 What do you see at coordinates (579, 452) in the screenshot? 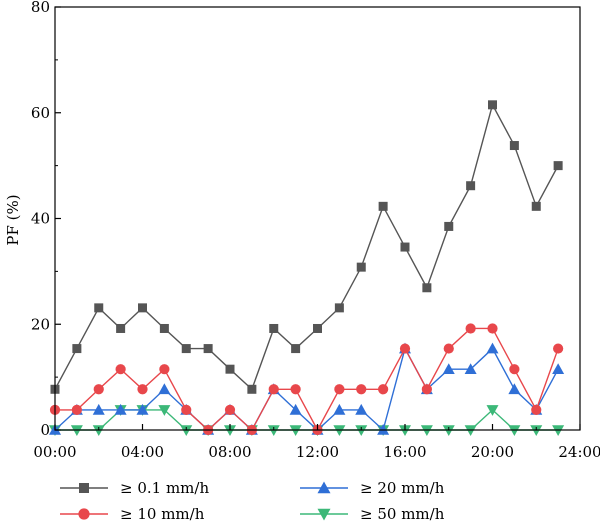
I see `x-tick-label: 24:00` at bounding box center [579, 452].